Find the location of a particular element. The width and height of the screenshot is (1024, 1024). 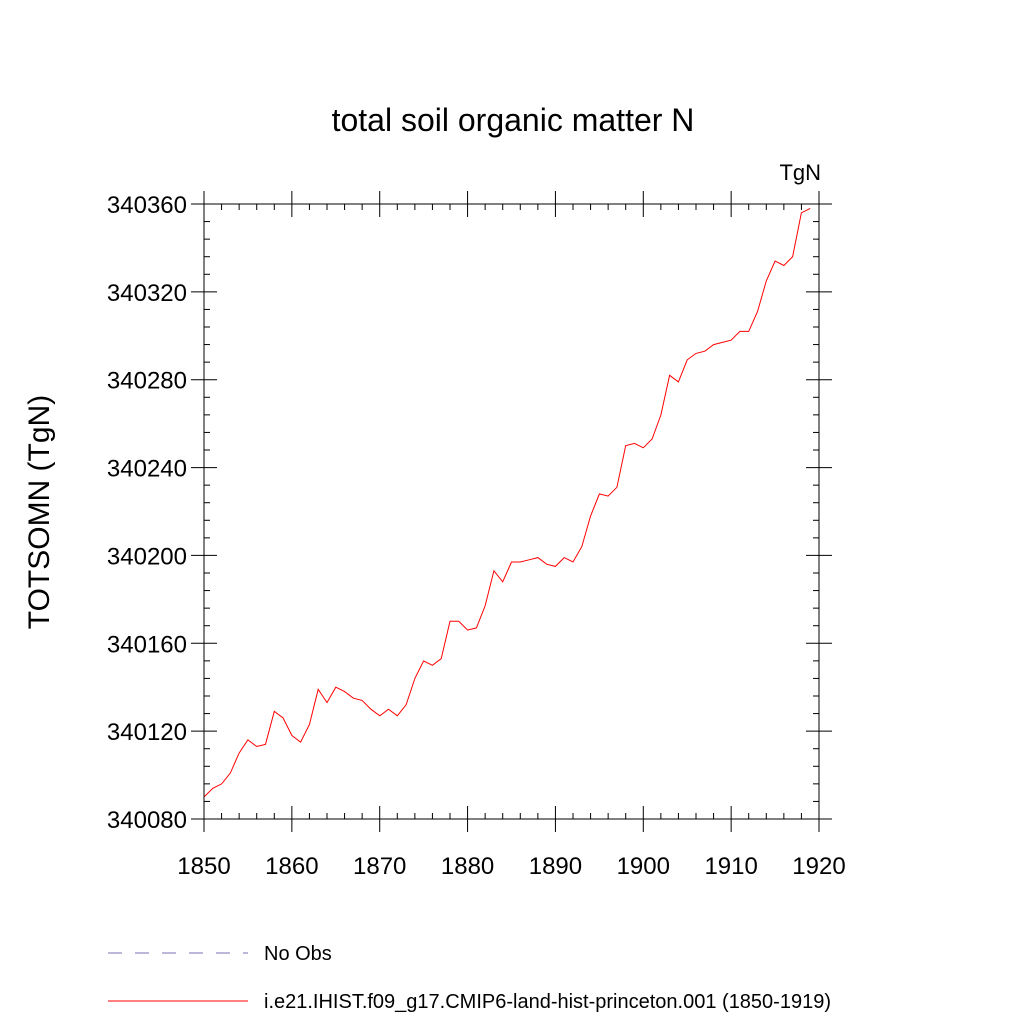

x-tick-label: 1920 is located at coordinates (818, 866).